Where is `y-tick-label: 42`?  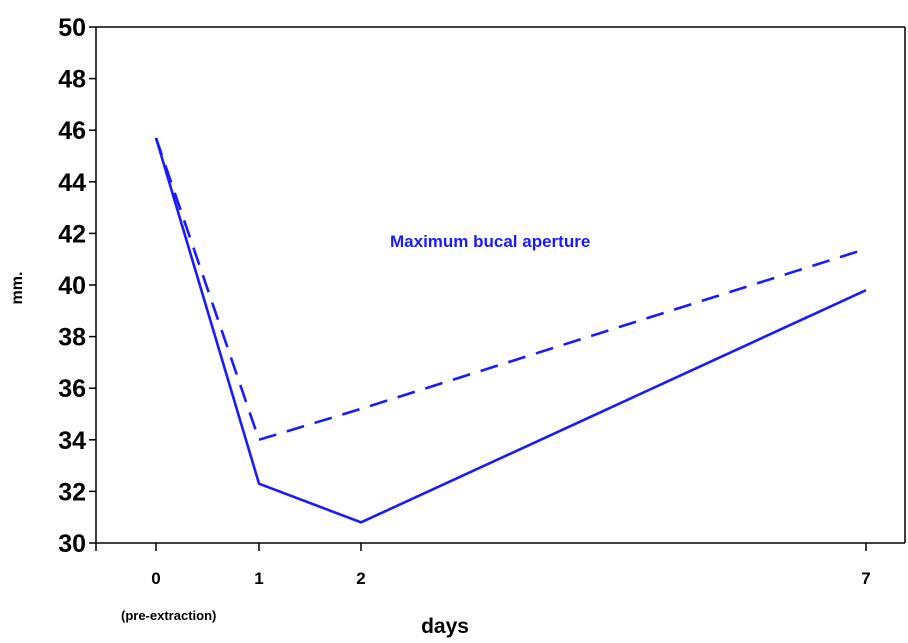
y-tick-label: 42 is located at coordinates (72, 234).